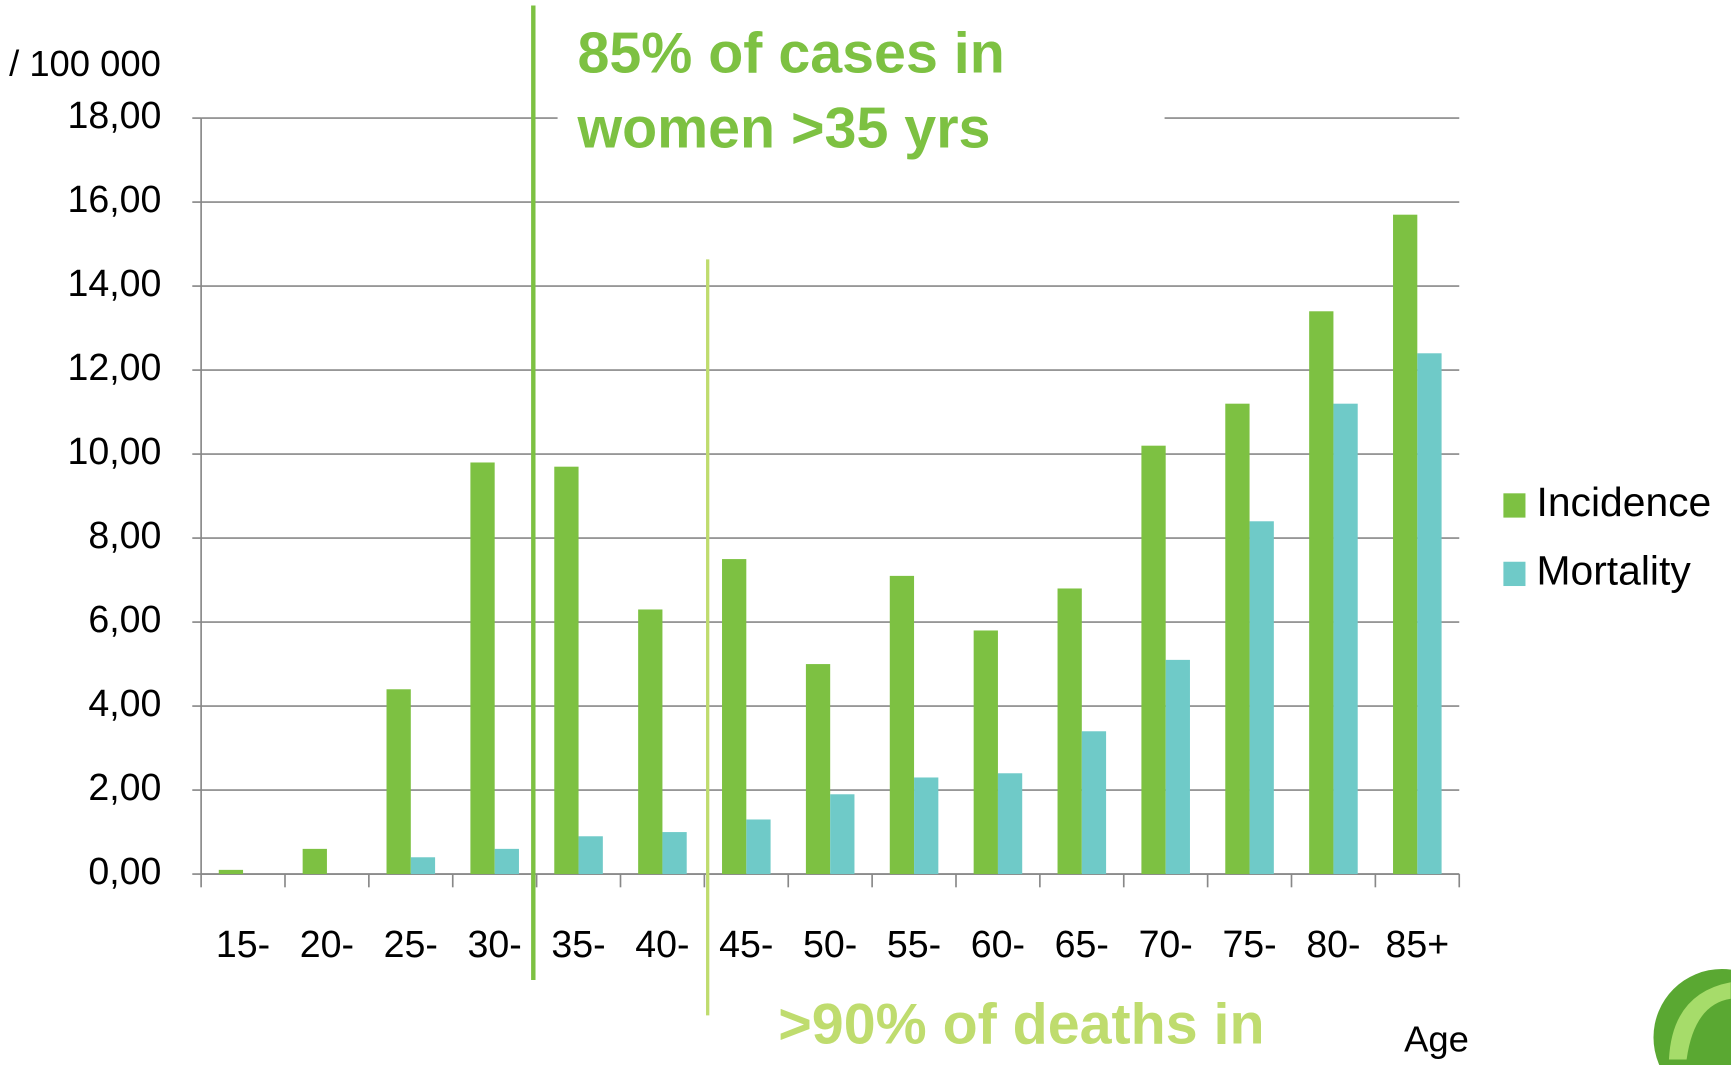  I want to click on x-tick-label: 85+, so click(1417, 944).